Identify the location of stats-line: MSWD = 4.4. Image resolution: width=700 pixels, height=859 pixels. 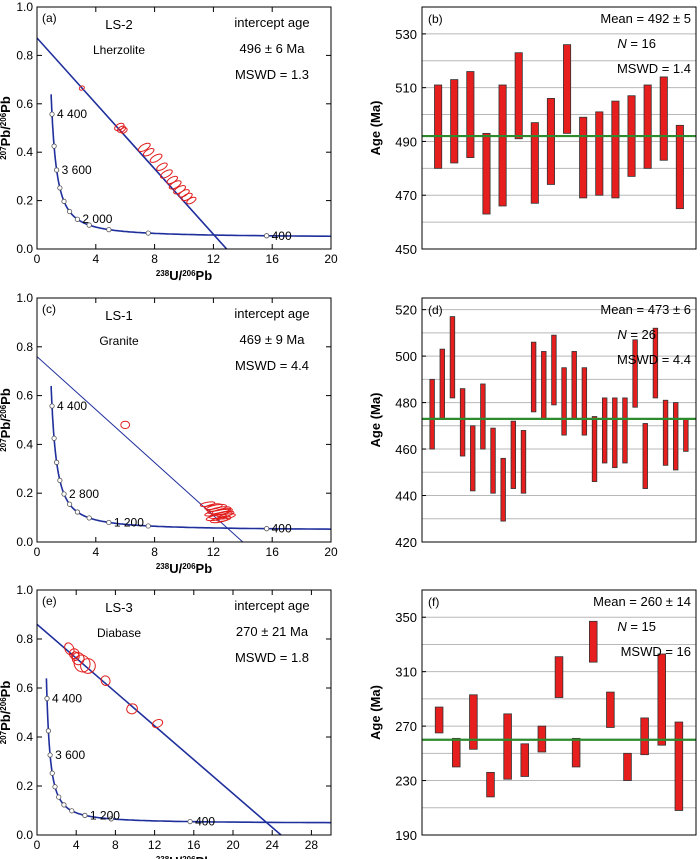
(272, 365).